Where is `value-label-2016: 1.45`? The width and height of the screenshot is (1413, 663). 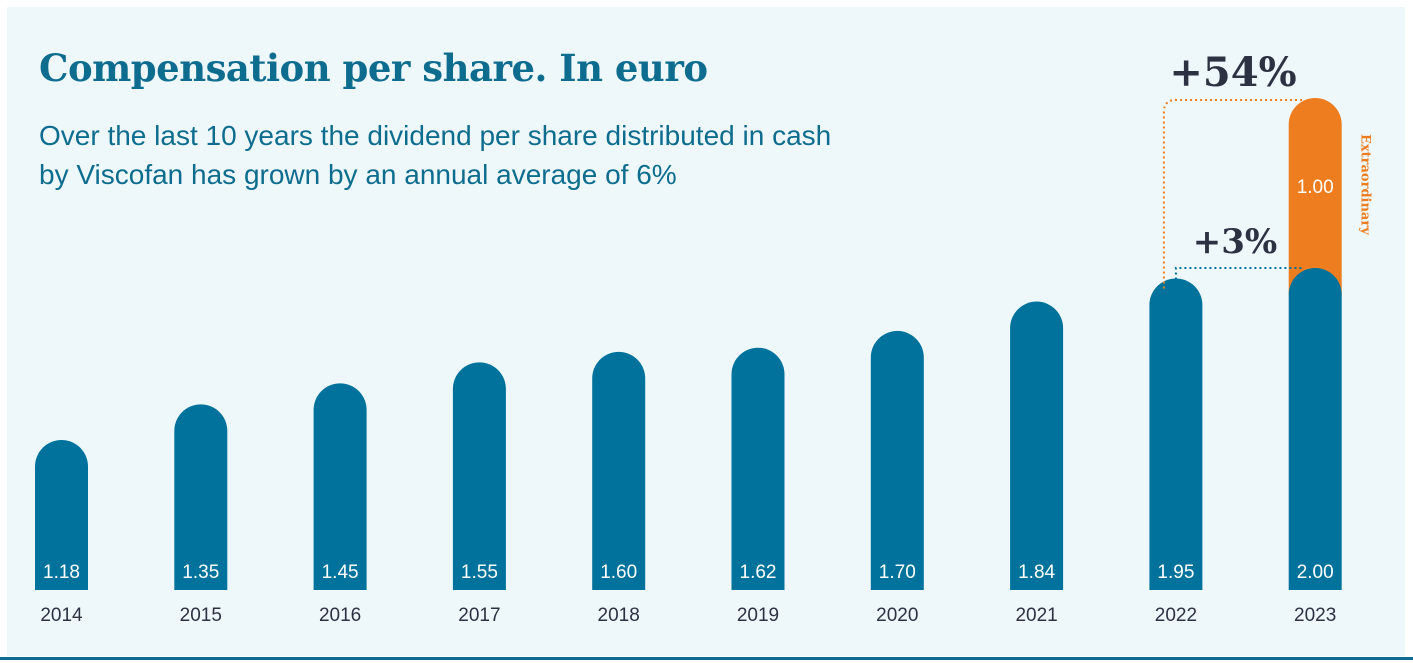 value-label-2016: 1.45 is located at coordinates (340, 572).